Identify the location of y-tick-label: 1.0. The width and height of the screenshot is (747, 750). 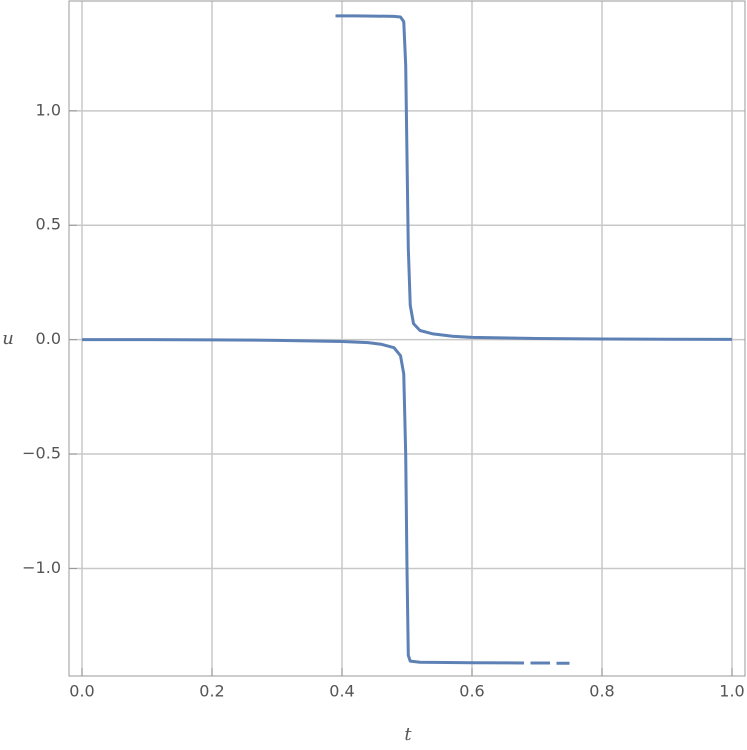
(48, 109).